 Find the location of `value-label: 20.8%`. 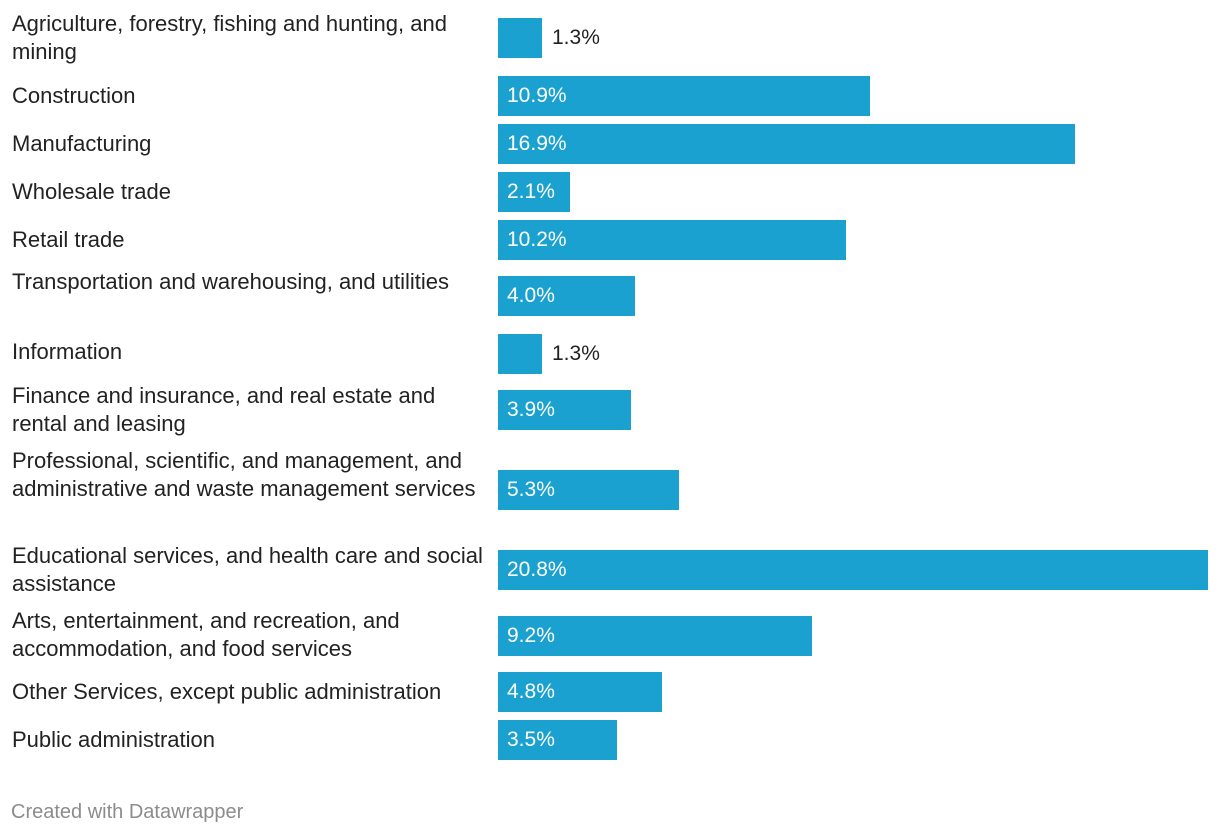

value-label: 20.8% is located at coordinates (537, 569).